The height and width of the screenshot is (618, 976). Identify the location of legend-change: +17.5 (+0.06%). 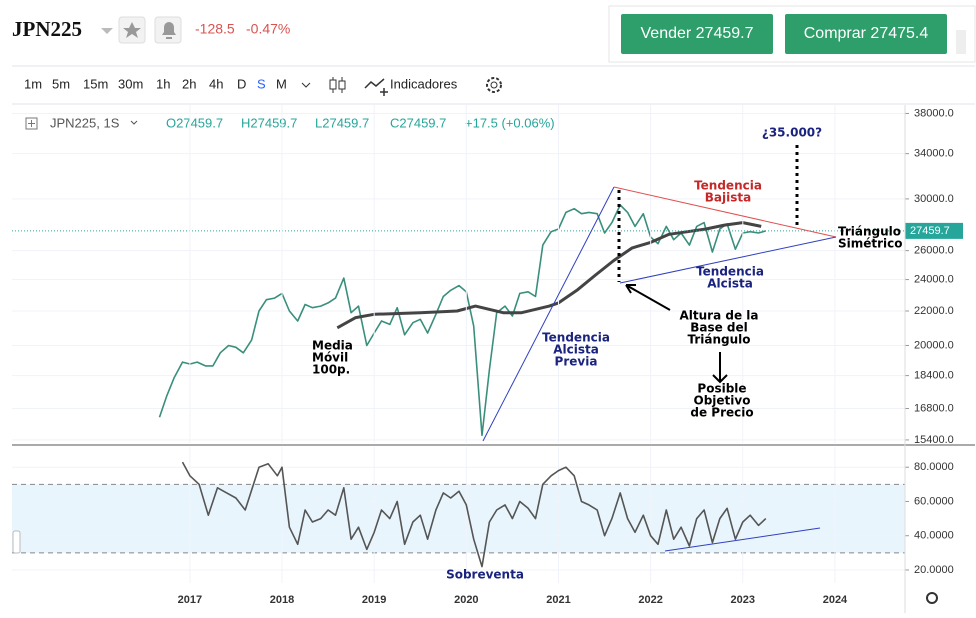
(510, 122).